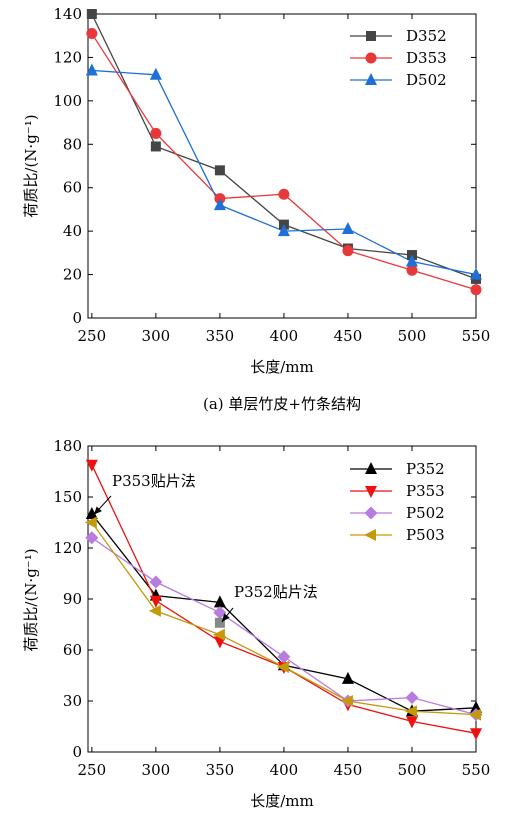  What do you see at coordinates (67, 446) in the screenshot?
I see `y-tick-label: 180` at bounding box center [67, 446].